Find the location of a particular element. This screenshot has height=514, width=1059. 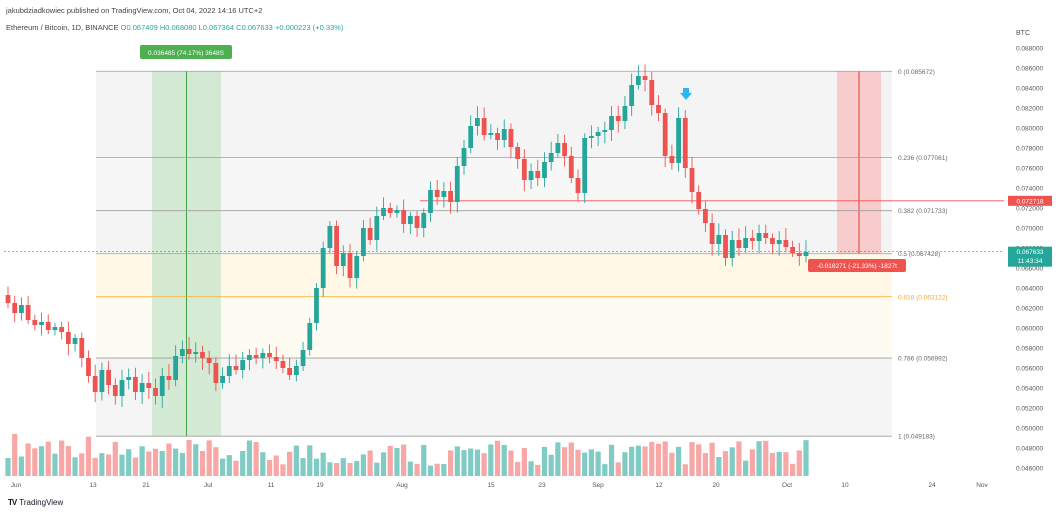

y-tick-label: 0.050000 is located at coordinates (1029, 429).